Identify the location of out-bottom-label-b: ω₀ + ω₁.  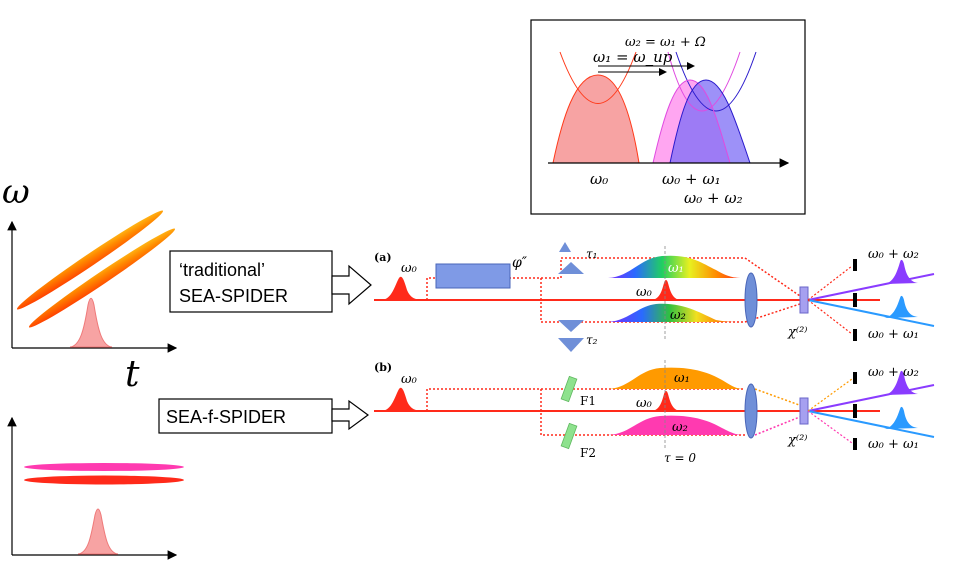
(893, 444).